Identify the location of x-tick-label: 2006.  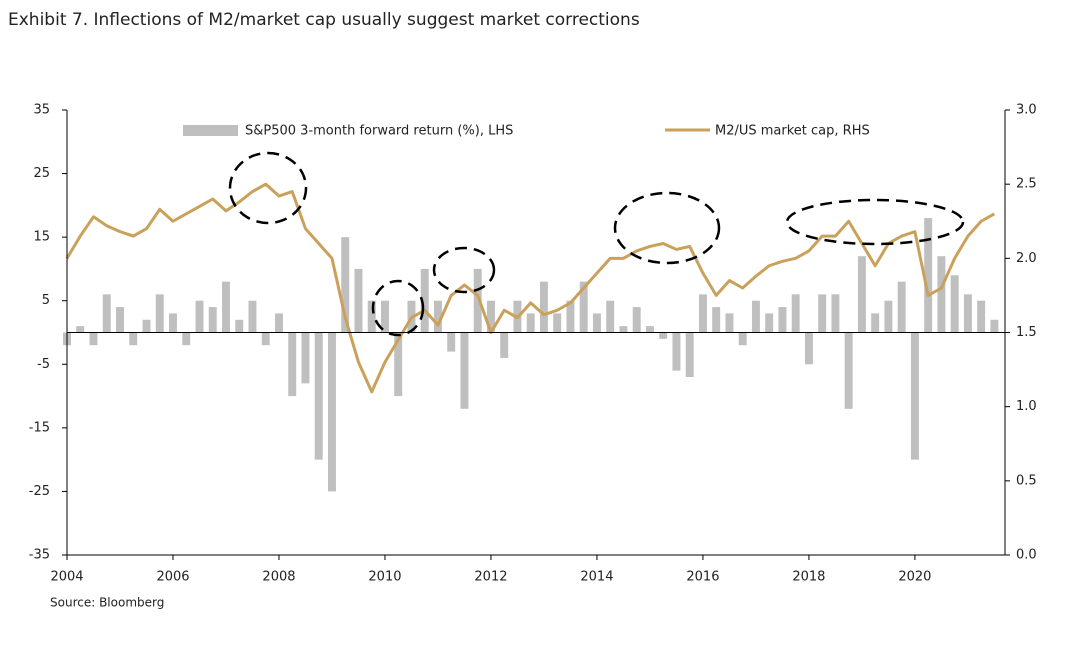
(172, 577).